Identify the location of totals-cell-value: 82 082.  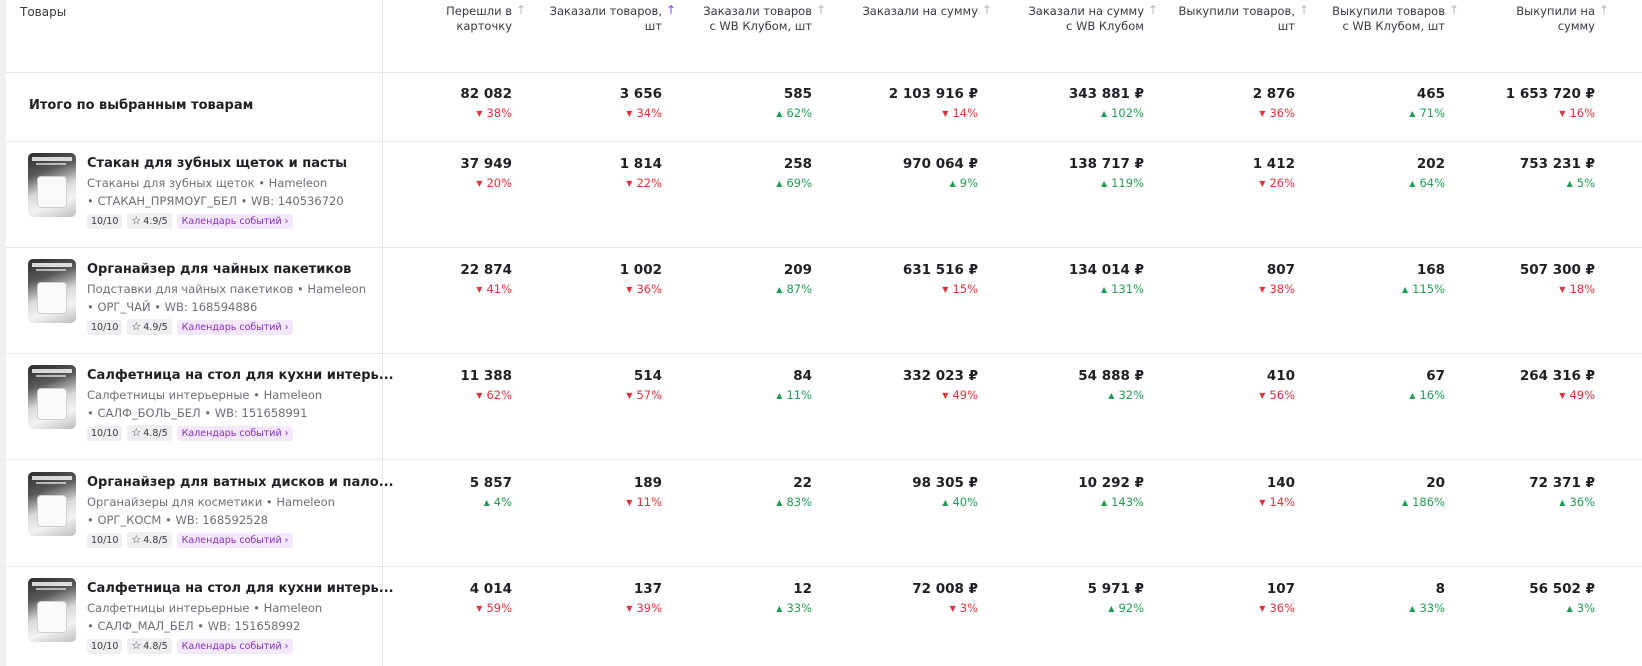
(486, 94).